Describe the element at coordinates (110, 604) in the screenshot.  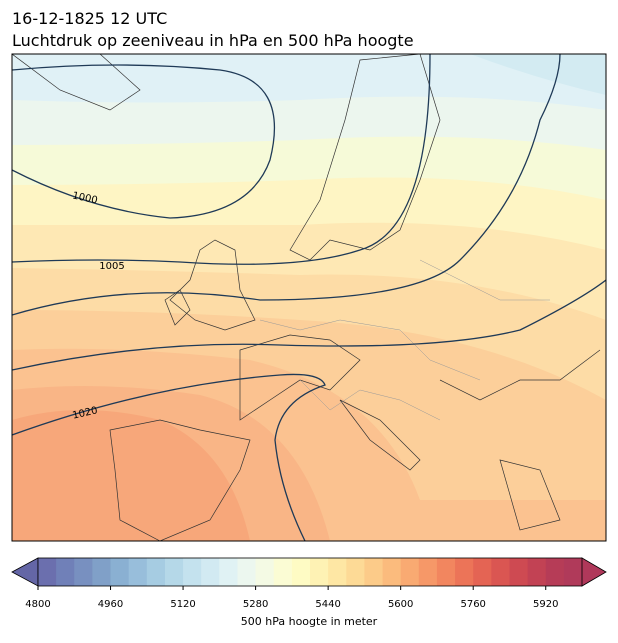
I see `colorbar-tick-label: 4960` at that location.